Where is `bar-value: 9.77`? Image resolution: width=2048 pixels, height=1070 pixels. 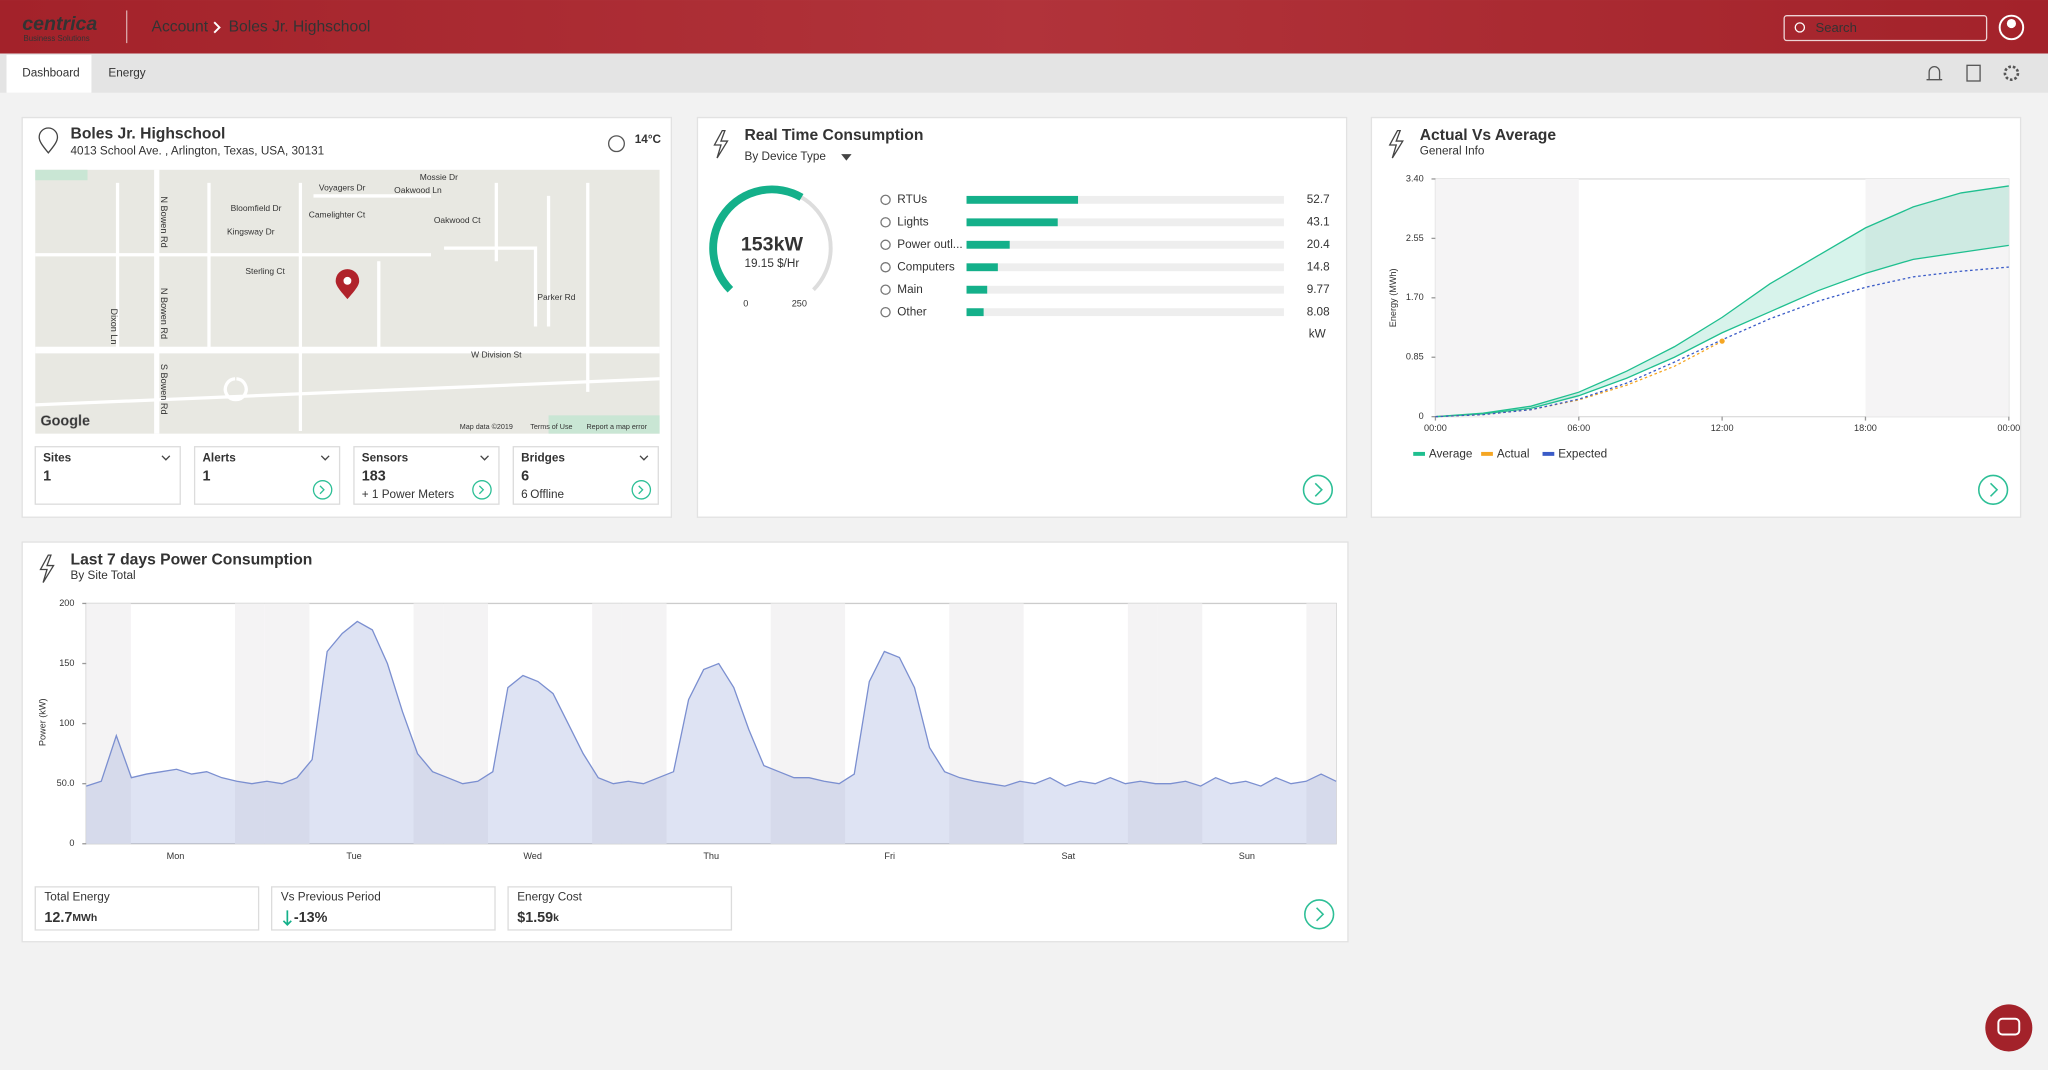
bar-value: 9.77 is located at coordinates (1318, 289).